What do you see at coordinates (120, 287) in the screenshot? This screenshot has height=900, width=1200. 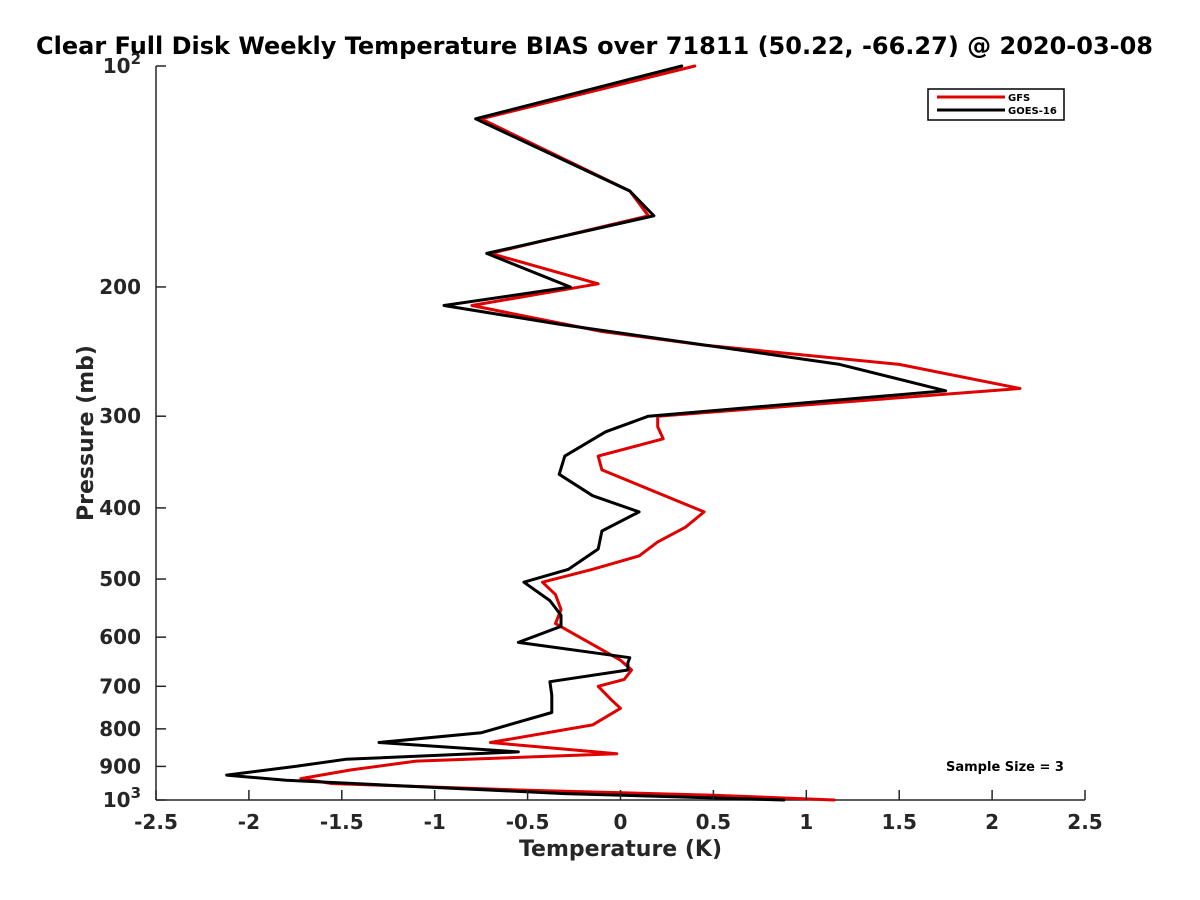 I see `y-tick-label: 200` at bounding box center [120, 287].